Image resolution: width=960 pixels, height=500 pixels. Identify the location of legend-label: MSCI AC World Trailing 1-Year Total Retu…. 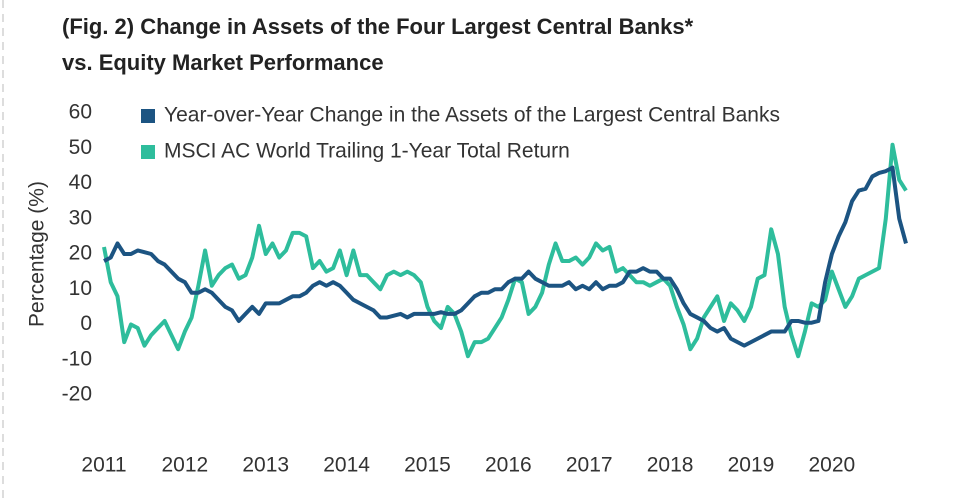
(367, 151).